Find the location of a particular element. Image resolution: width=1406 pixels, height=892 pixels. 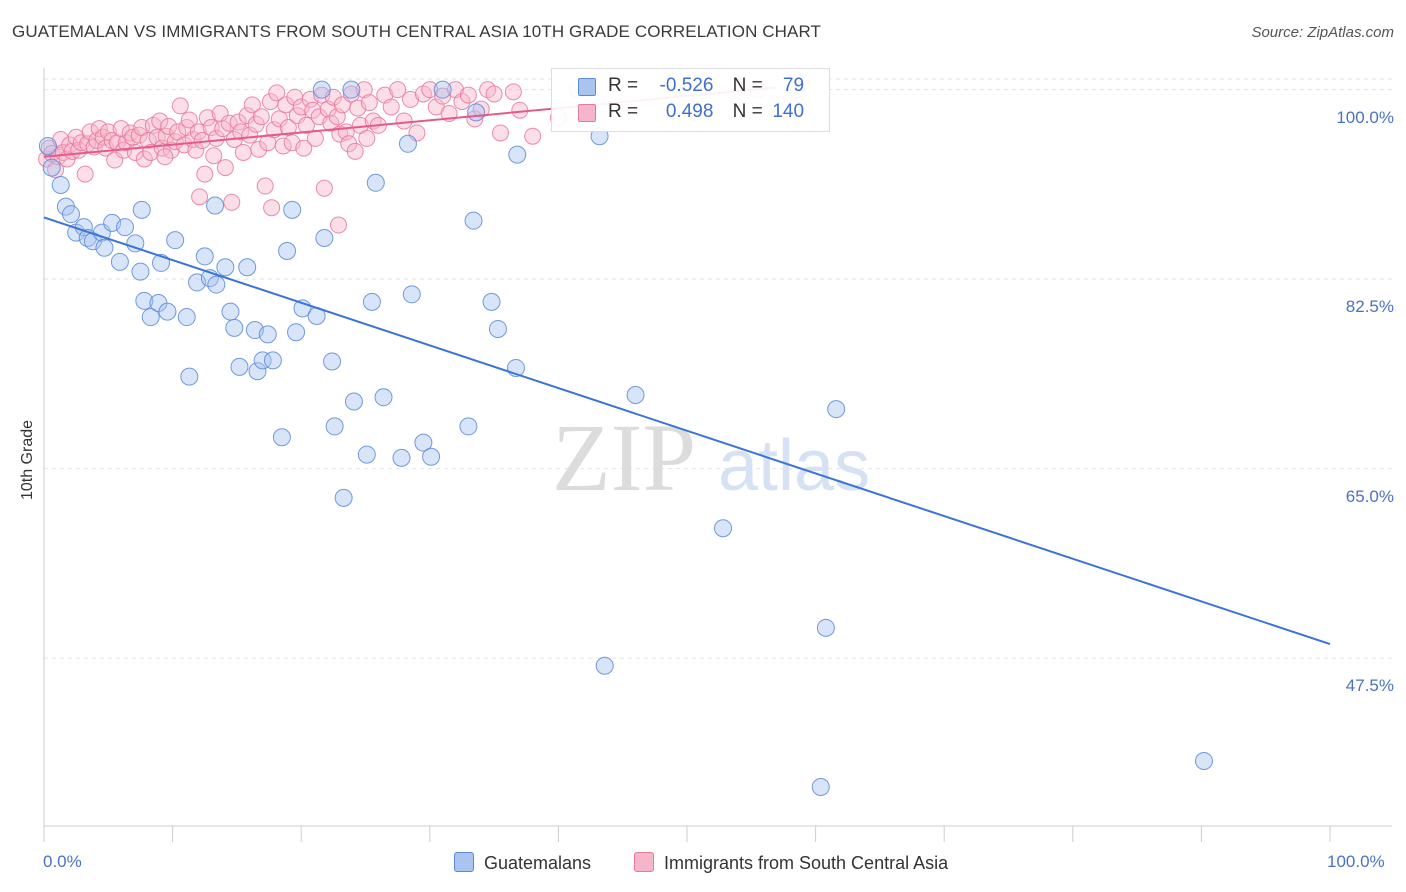

x-tick-max: 100.0% is located at coordinates (1356, 861).